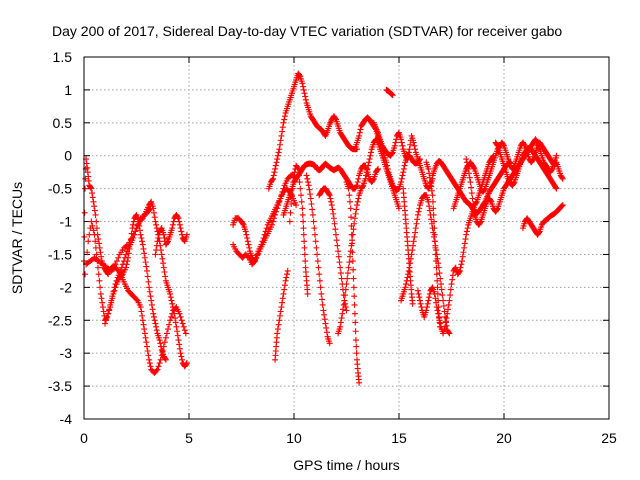  Describe the element at coordinates (17, 238) in the screenshot. I see `y-axis-label: SDTVAR / TECUs` at that location.